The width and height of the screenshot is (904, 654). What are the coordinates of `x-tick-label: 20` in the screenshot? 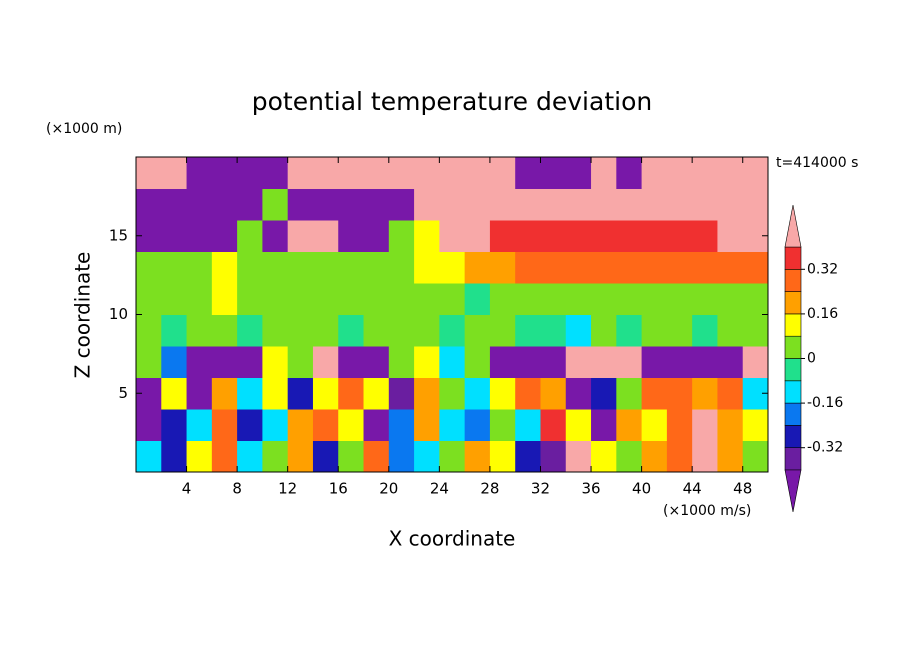 It's located at (388, 489).